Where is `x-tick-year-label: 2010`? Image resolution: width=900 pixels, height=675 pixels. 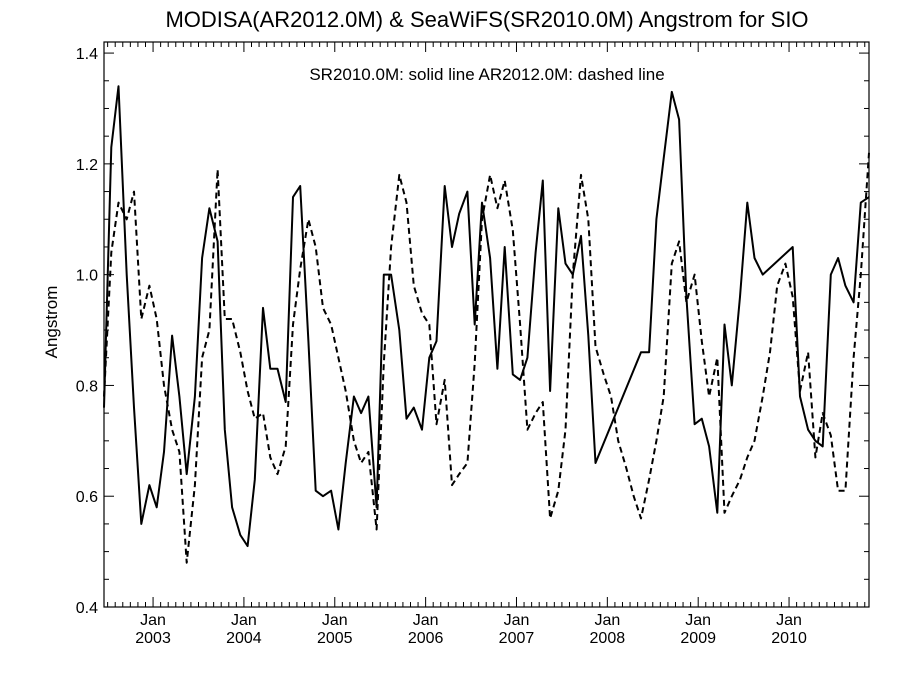 x-tick-year-label: 2010 is located at coordinates (789, 638).